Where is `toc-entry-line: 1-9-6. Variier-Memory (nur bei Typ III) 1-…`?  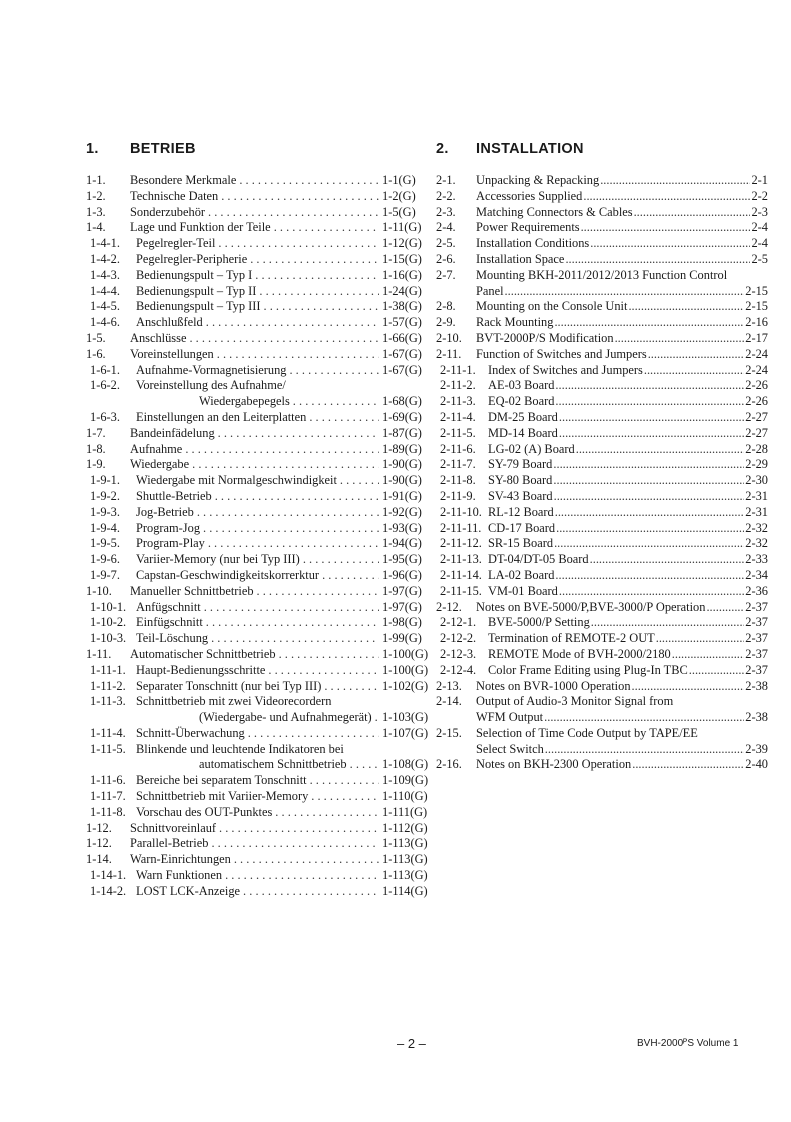
toc-entry-line: 1-9-6. Variier-Memory (nur bei Typ III) 1-… is located at coordinates (260, 560).